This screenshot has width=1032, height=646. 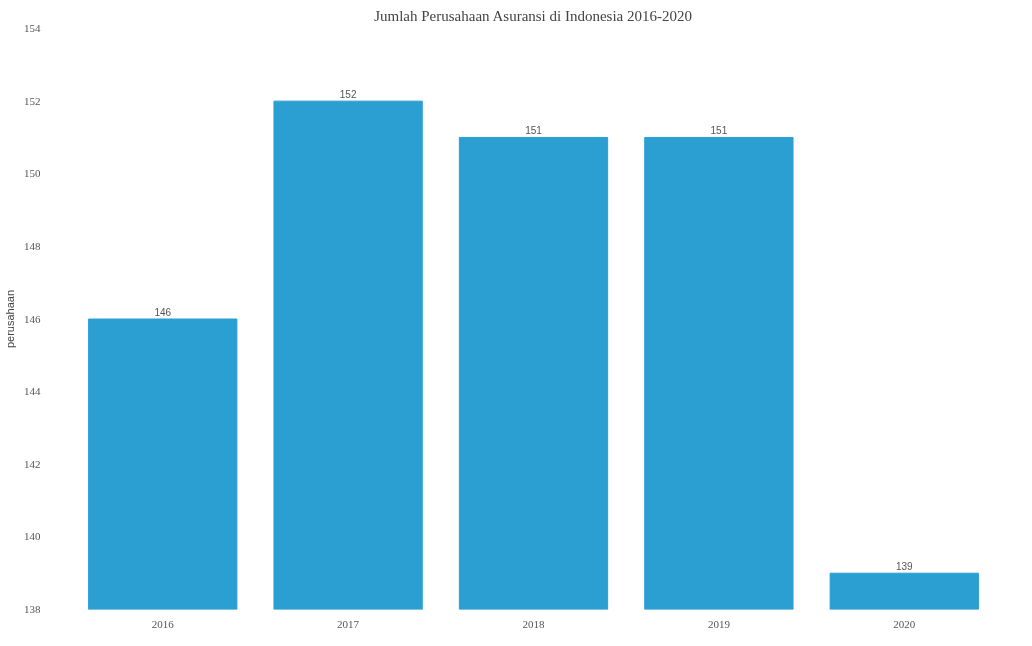 What do you see at coordinates (32, 318) in the screenshot?
I see `y-tick-label: 146` at bounding box center [32, 318].